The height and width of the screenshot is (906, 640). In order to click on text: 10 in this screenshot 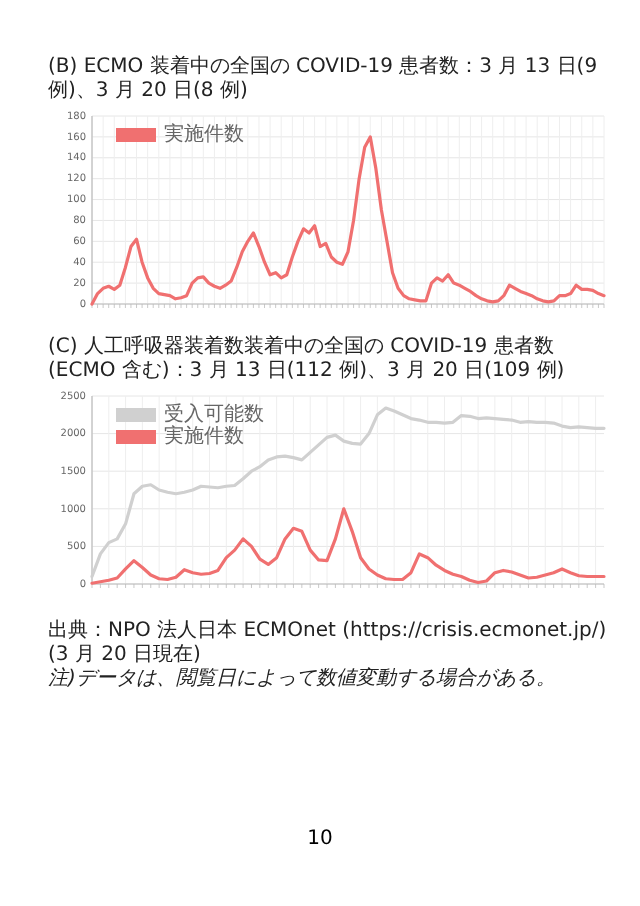, I will do `click(320, 839)`.